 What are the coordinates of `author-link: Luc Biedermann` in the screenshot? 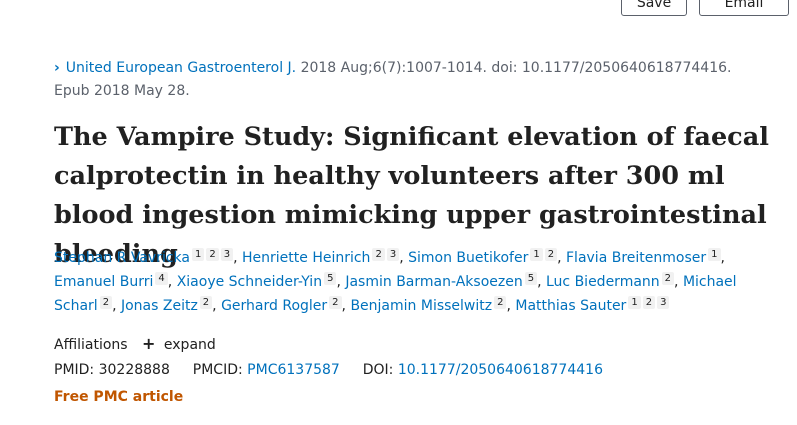 It's located at (603, 282).